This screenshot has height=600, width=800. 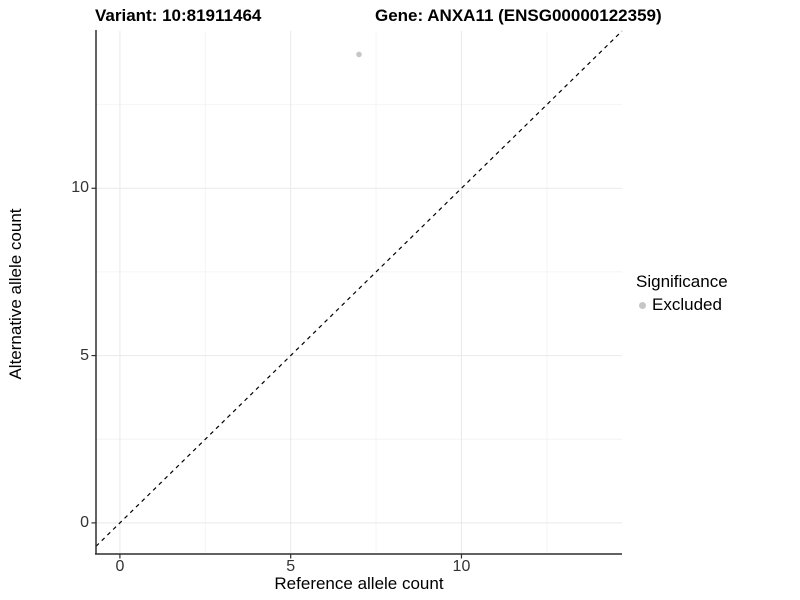 I want to click on x-tick-label: 10, so click(x=461, y=566).